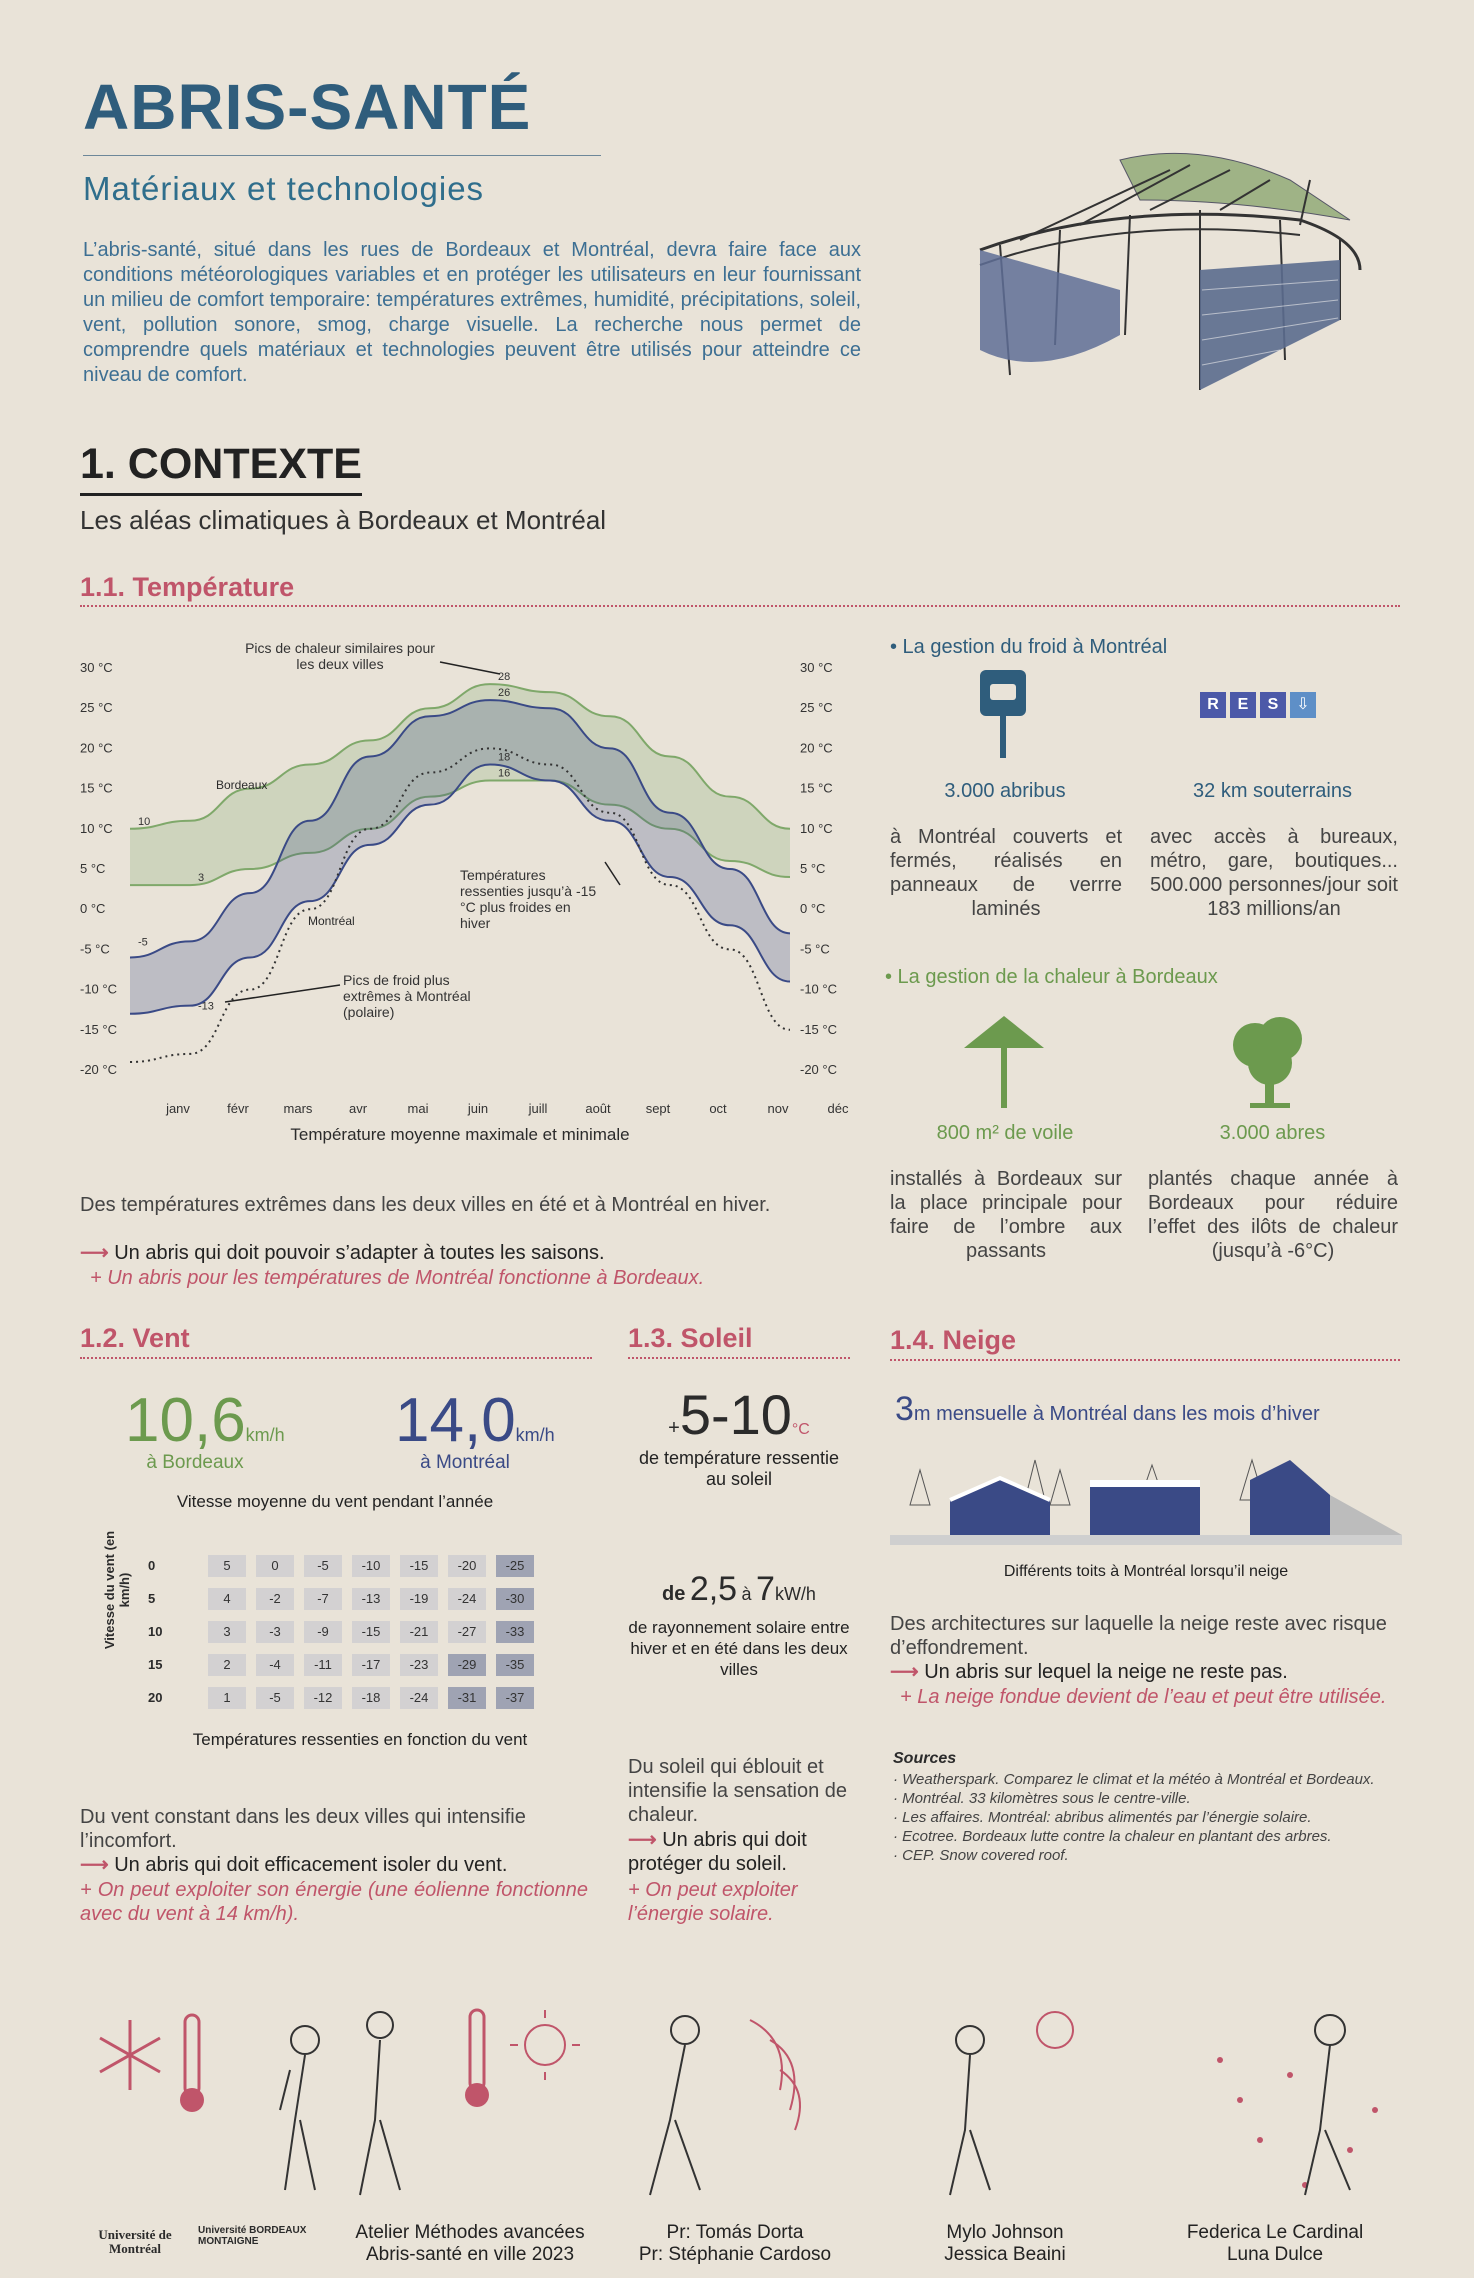  What do you see at coordinates (598, 1108) in the screenshot?
I see `x-tick-label: août` at bounding box center [598, 1108].